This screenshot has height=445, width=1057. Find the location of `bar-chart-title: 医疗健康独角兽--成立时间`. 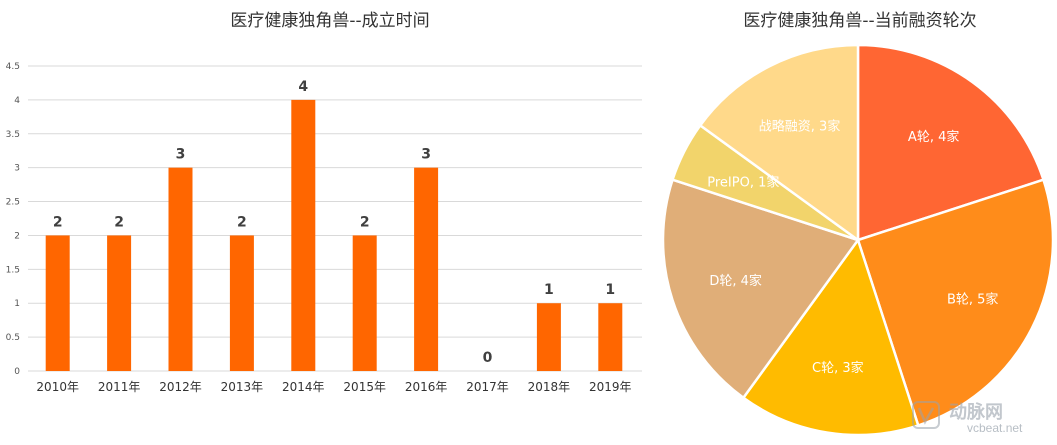

bar-chart-title: 医疗健康独角兽--成立时间 is located at coordinates (330, 21).